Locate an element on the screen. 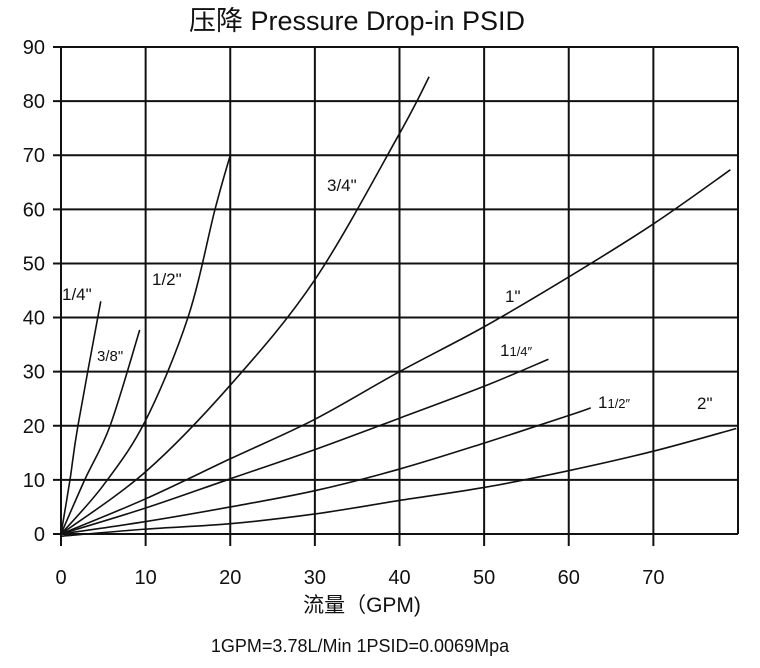 This screenshot has width=760, height=668. x-tick-label: 40 is located at coordinates (399, 578).